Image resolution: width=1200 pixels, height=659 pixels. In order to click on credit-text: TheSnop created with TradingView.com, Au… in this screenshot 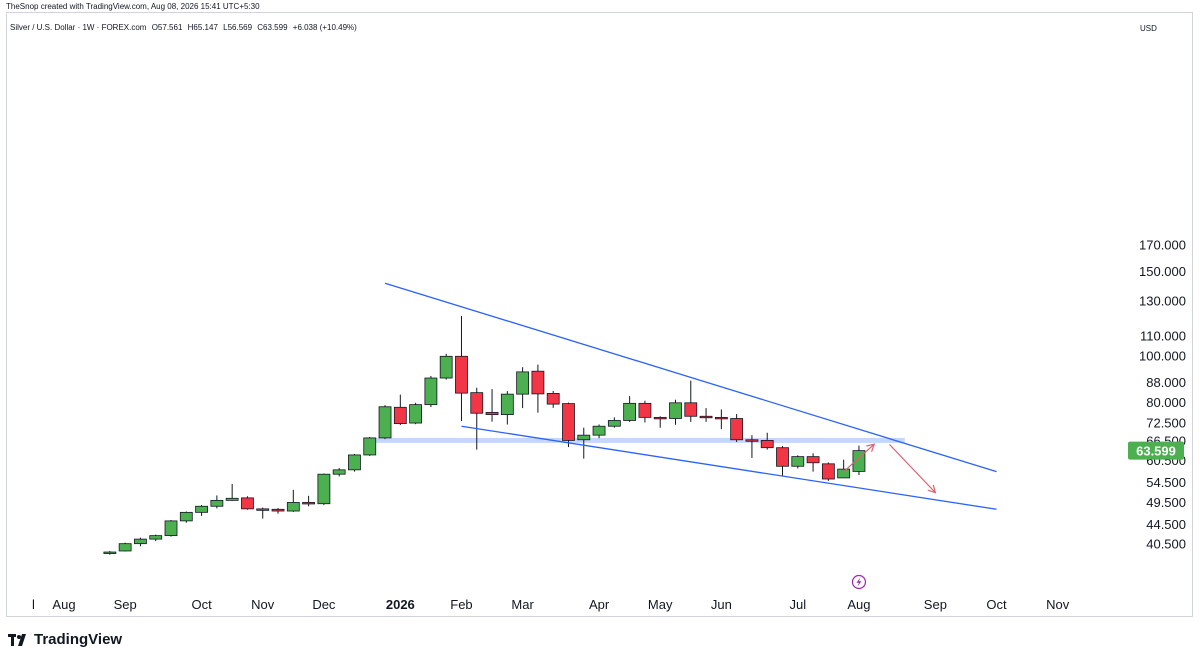, I will do `click(133, 6)`.